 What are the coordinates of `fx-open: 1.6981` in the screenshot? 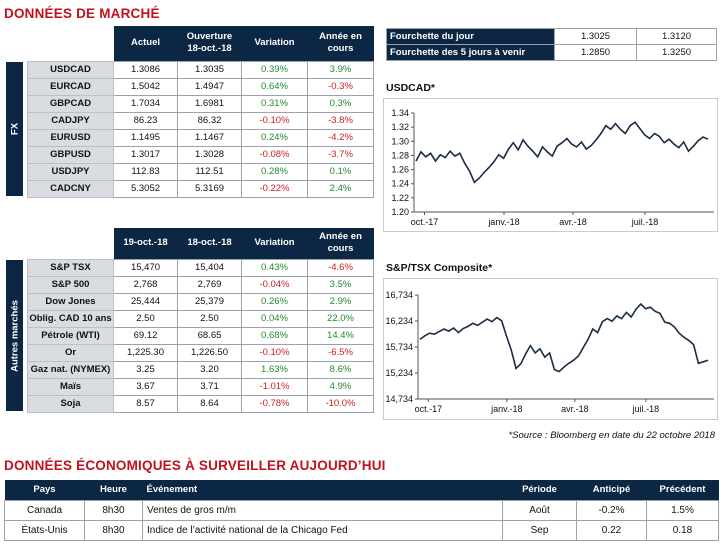 It's located at (209, 103).